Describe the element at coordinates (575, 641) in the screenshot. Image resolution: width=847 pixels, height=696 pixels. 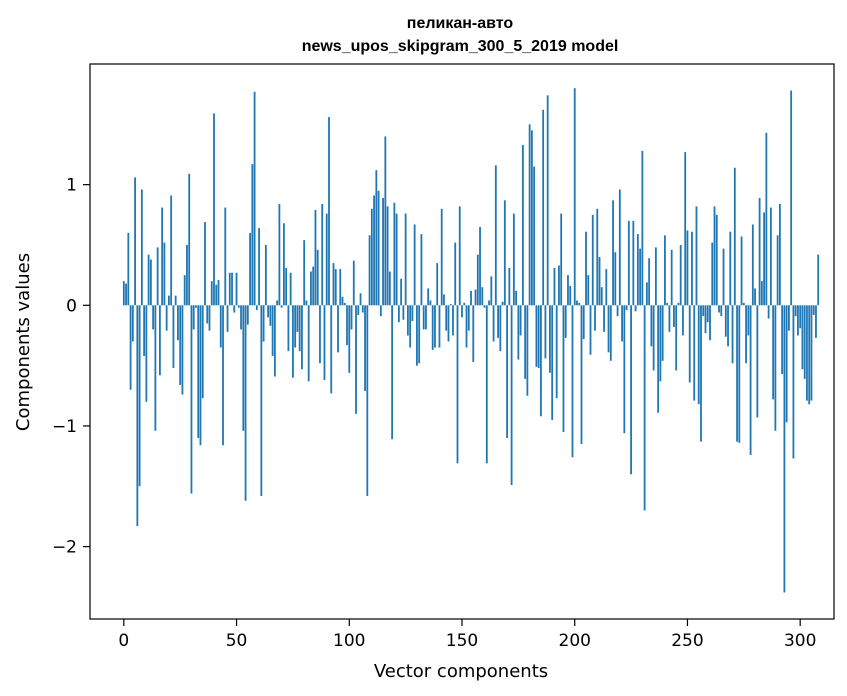
I see `x-tick-label: 200` at that location.